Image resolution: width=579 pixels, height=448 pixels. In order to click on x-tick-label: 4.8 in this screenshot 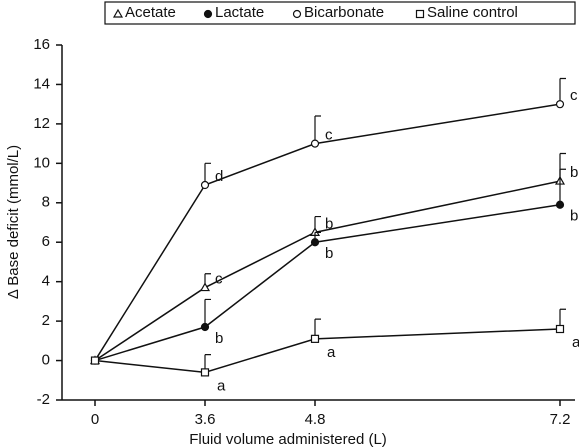, I will do `click(315, 419)`.